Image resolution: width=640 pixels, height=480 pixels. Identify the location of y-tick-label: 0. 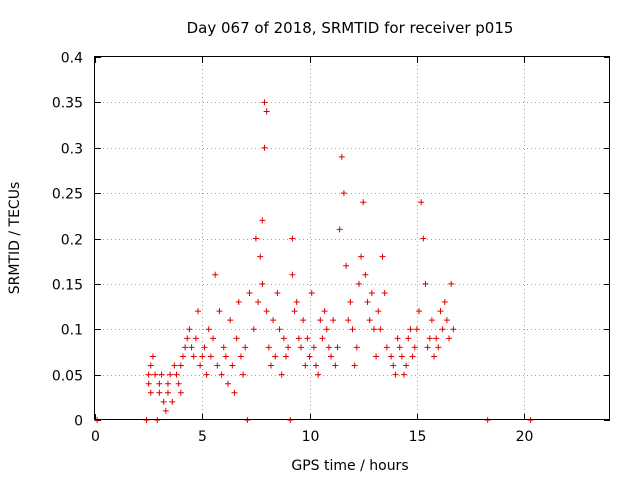
(78, 422).